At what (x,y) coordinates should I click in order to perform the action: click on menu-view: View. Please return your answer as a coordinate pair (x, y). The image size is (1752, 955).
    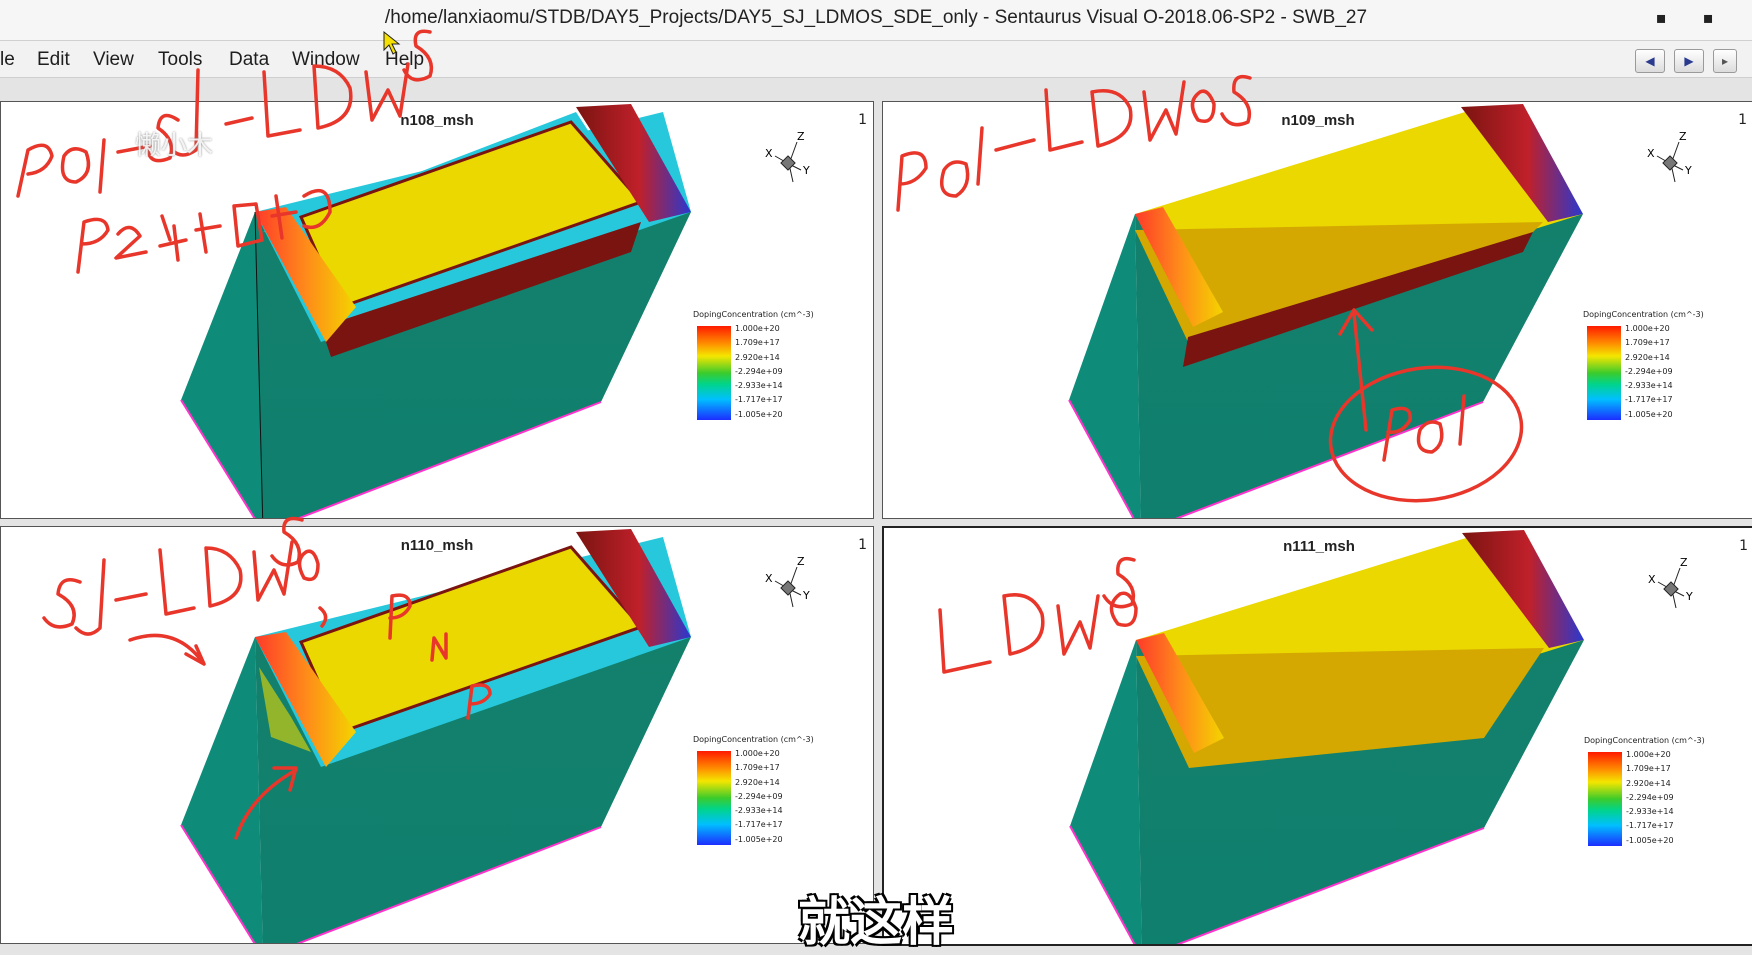
    Looking at the image, I should click on (113, 59).